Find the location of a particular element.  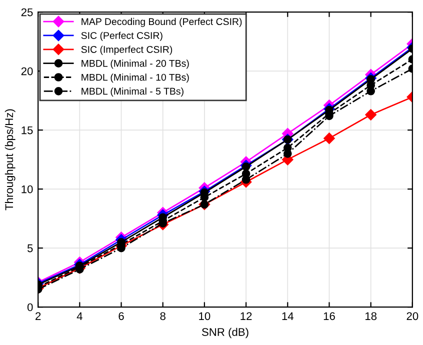

x-tick-label: 18 is located at coordinates (371, 316).